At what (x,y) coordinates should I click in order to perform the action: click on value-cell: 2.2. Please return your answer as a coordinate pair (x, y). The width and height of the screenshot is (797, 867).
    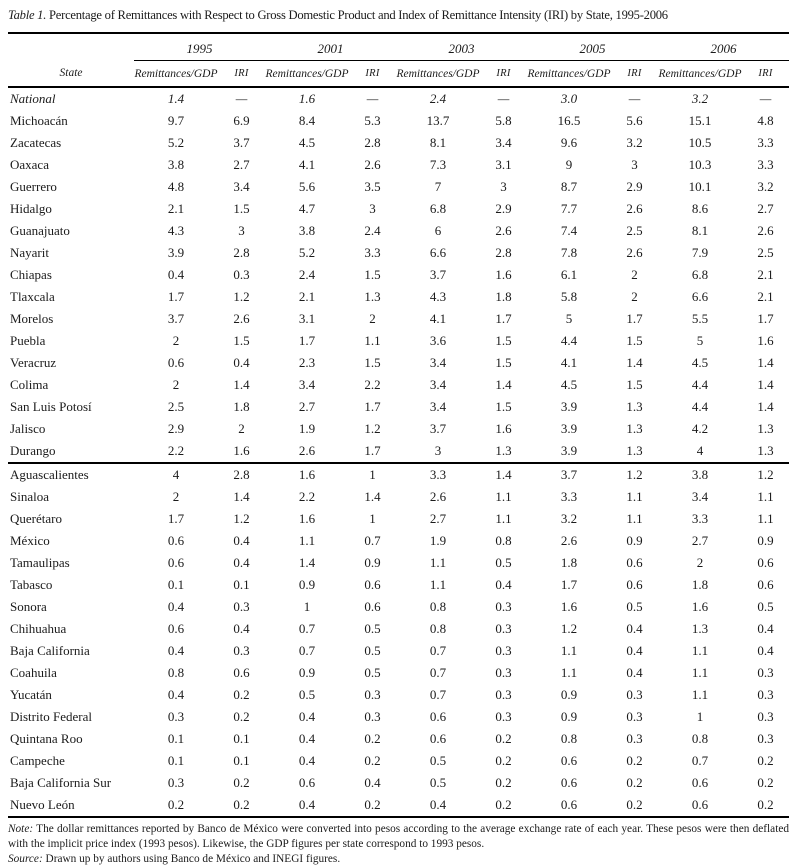
    Looking at the image, I should click on (176, 452).